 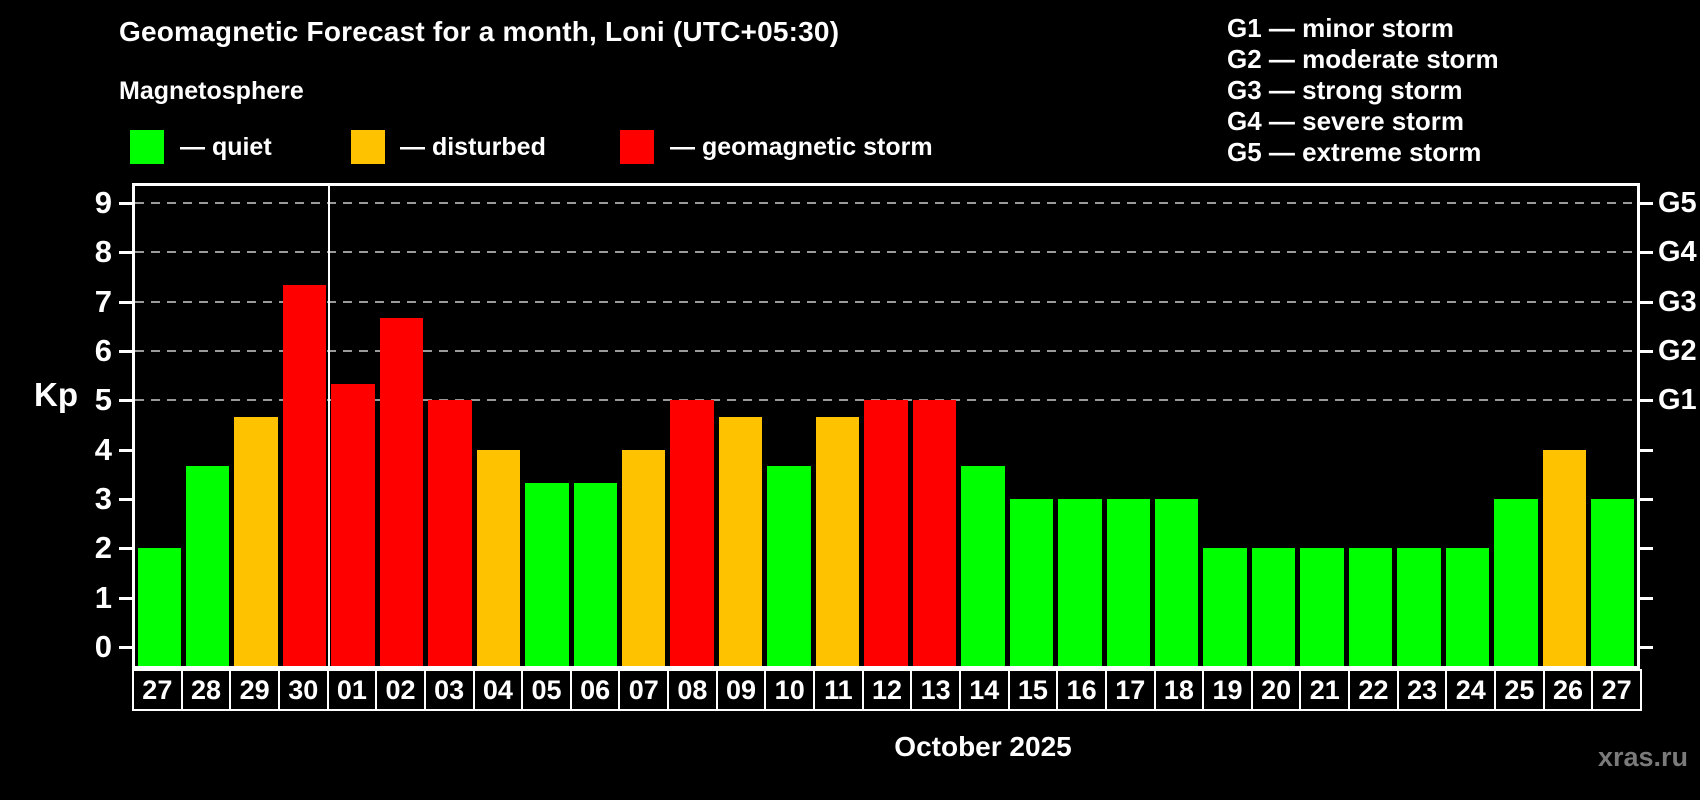 What do you see at coordinates (801, 147) in the screenshot?
I see `legend-storm-label: — geomagnetic storm` at bounding box center [801, 147].